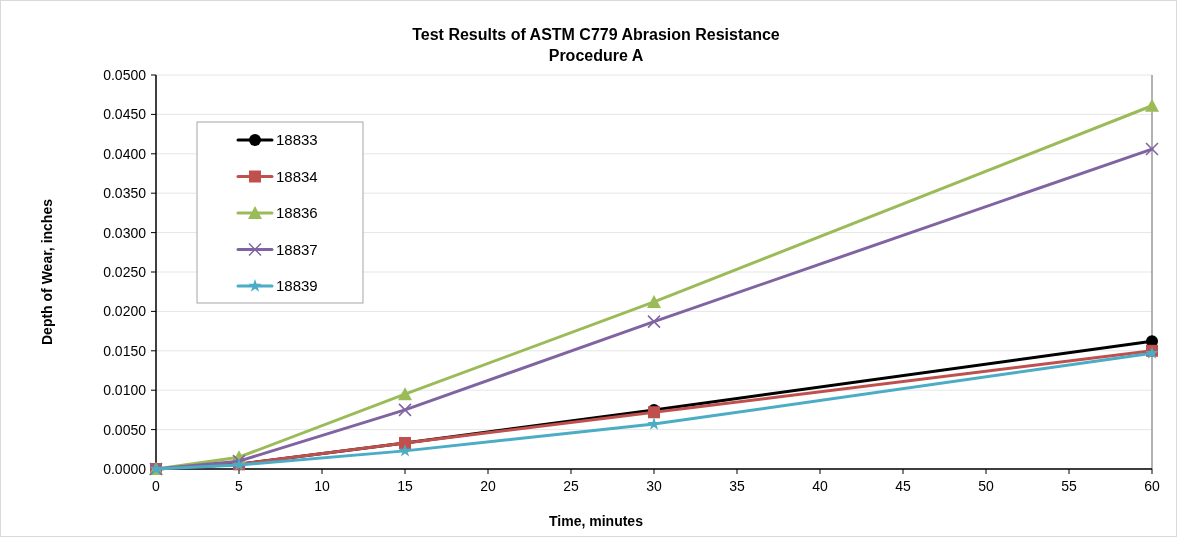 This screenshot has width=1177, height=537. Describe the element at coordinates (125, 193) in the screenshot. I see `y-tick-label: 0.0350` at that location.